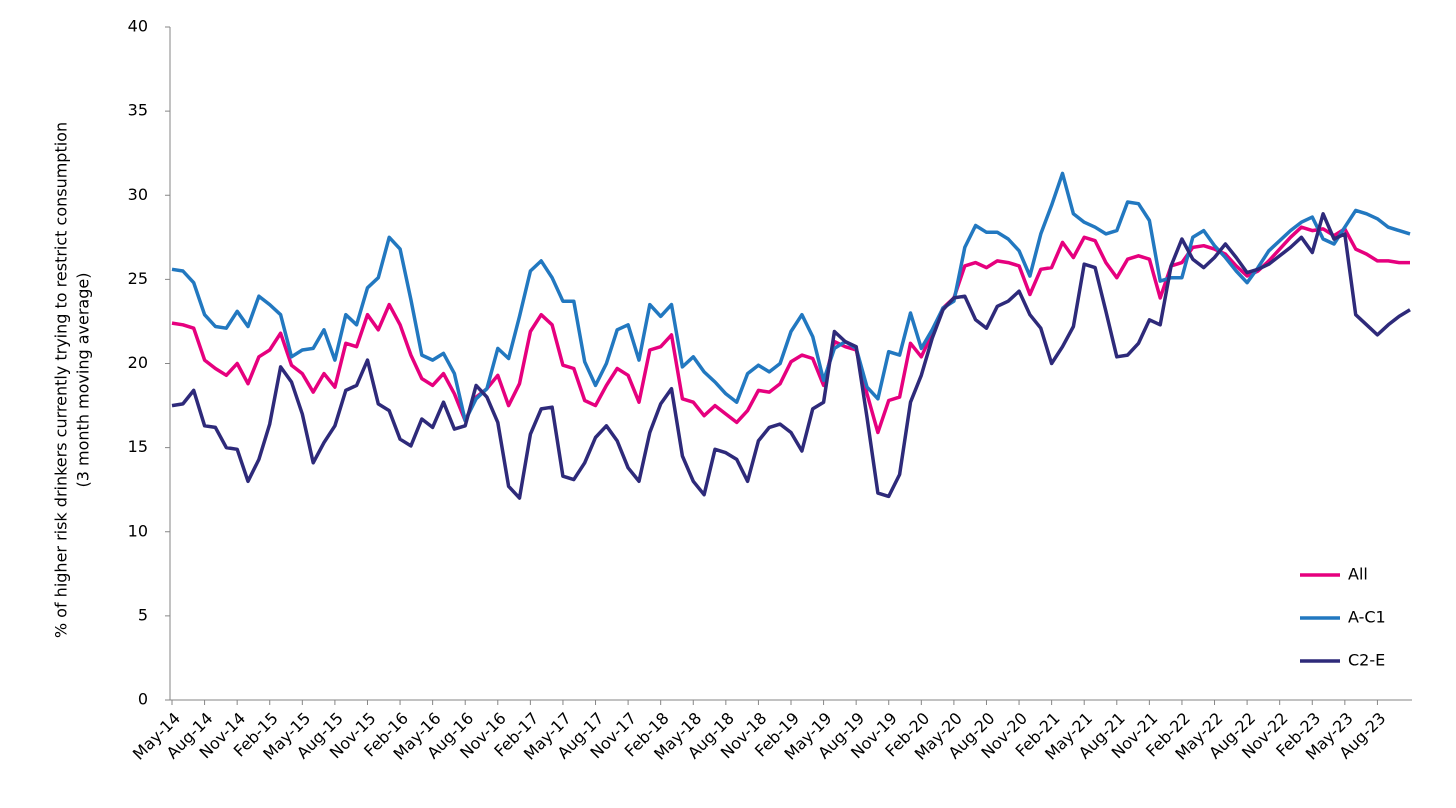 The width and height of the screenshot is (1456, 808). What do you see at coordinates (143, 699) in the screenshot?
I see `y-tick-label: 0` at bounding box center [143, 699].